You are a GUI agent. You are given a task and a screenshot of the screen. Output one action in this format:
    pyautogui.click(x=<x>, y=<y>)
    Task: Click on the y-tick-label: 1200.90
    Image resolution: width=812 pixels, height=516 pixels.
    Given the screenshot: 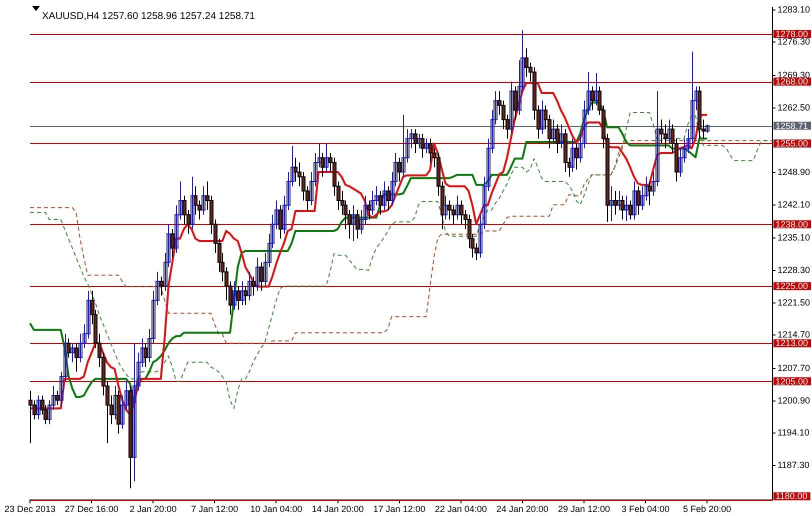 What is the action you would take?
    pyautogui.click(x=793, y=400)
    